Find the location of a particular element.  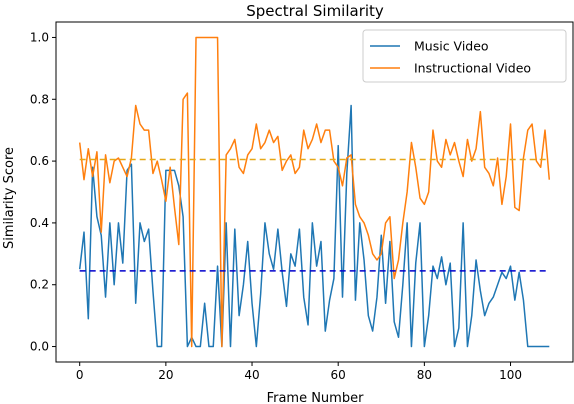

y-tick-label: 0.6 is located at coordinates (39, 161).